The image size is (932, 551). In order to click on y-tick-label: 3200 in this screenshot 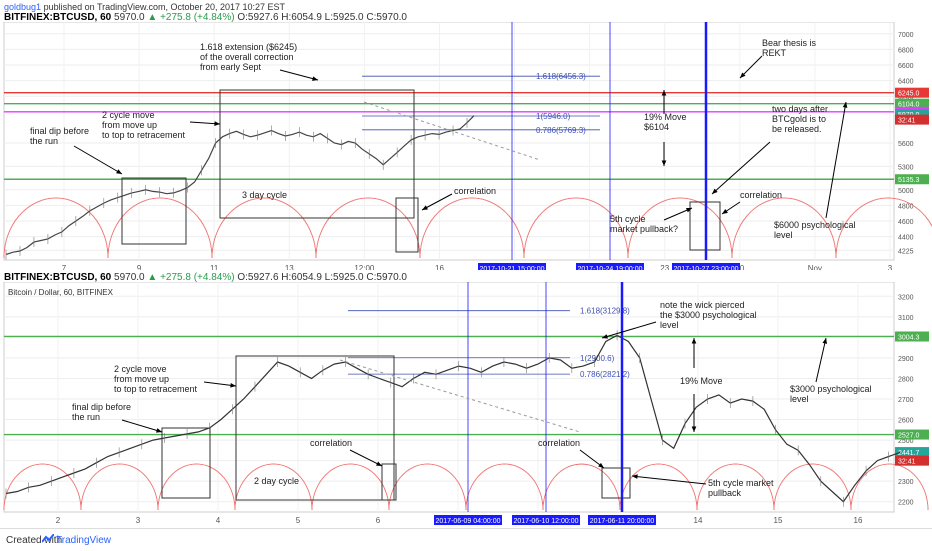, I will do `click(906, 297)`.